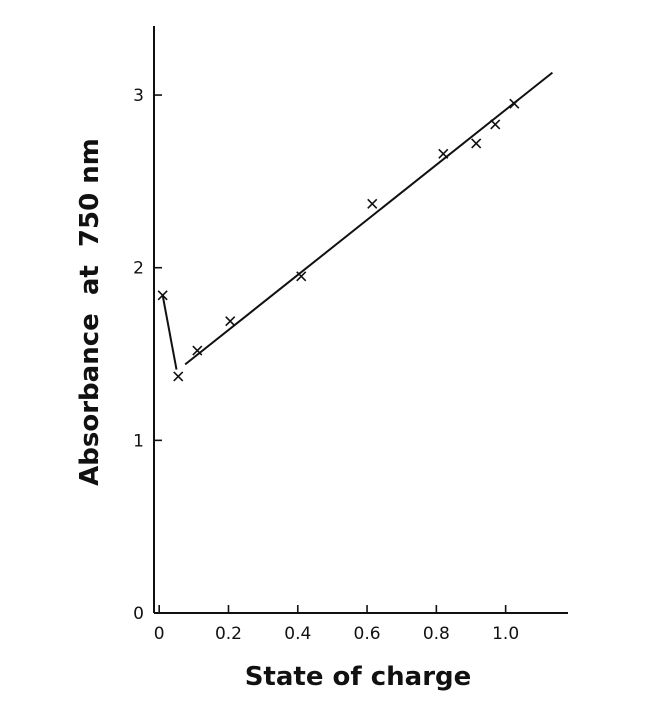 This screenshot has width=664, height=714. What do you see at coordinates (336, 624) in the screenshot?
I see `x-ticks: 0 0.2 0.4 0.6 0.8 1.0` at bounding box center [336, 624].